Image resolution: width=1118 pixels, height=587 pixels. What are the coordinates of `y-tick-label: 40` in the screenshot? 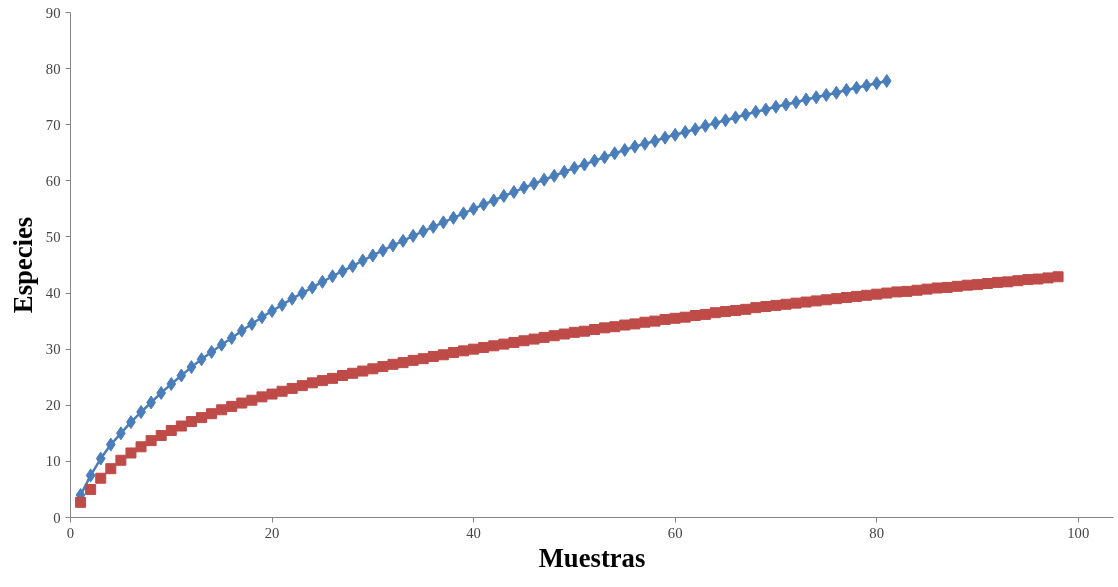 It's located at (53, 293).